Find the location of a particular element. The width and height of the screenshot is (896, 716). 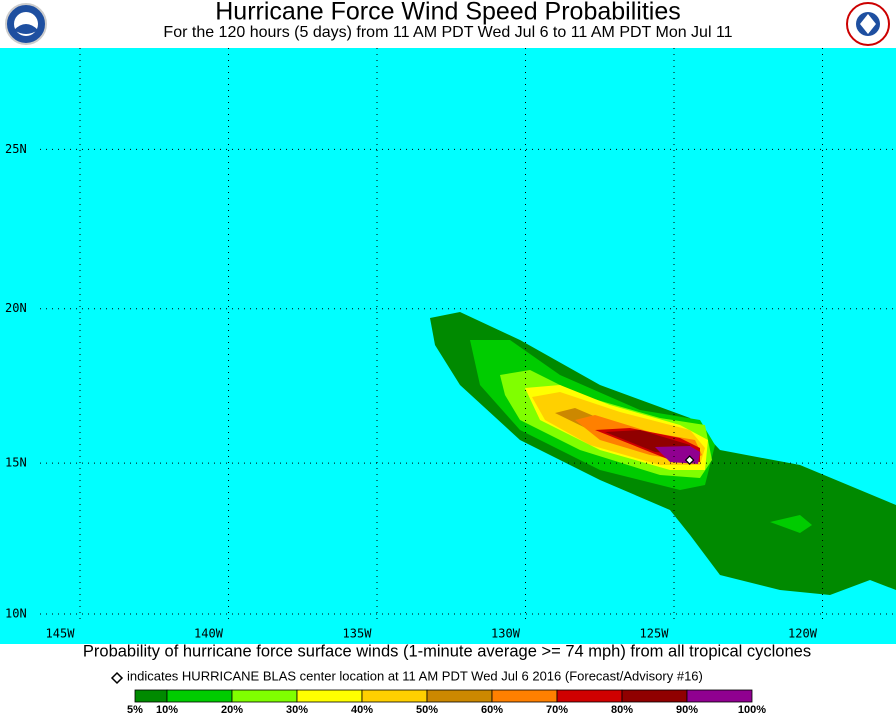

storm-center is located at coordinates (689, 460).